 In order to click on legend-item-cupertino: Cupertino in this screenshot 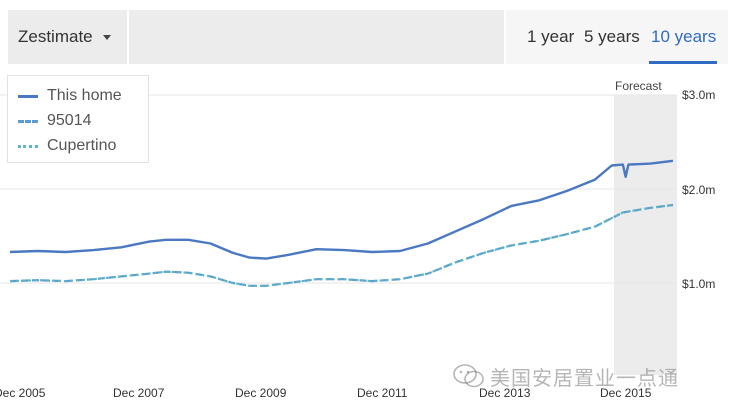, I will do `click(78, 146)`.